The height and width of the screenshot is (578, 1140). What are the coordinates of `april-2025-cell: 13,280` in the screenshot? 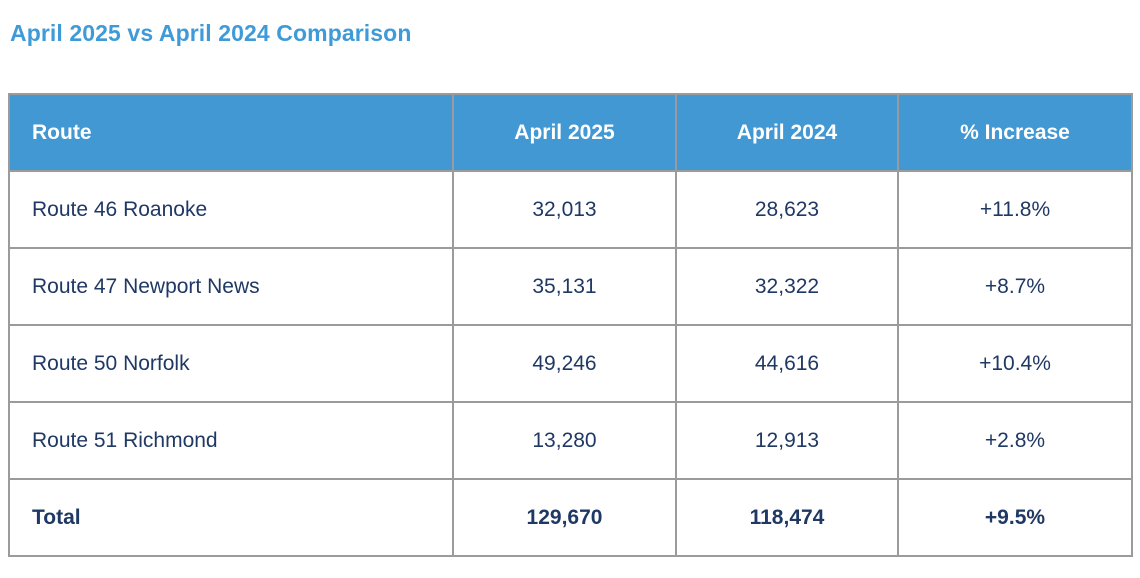 It's located at (564, 440).